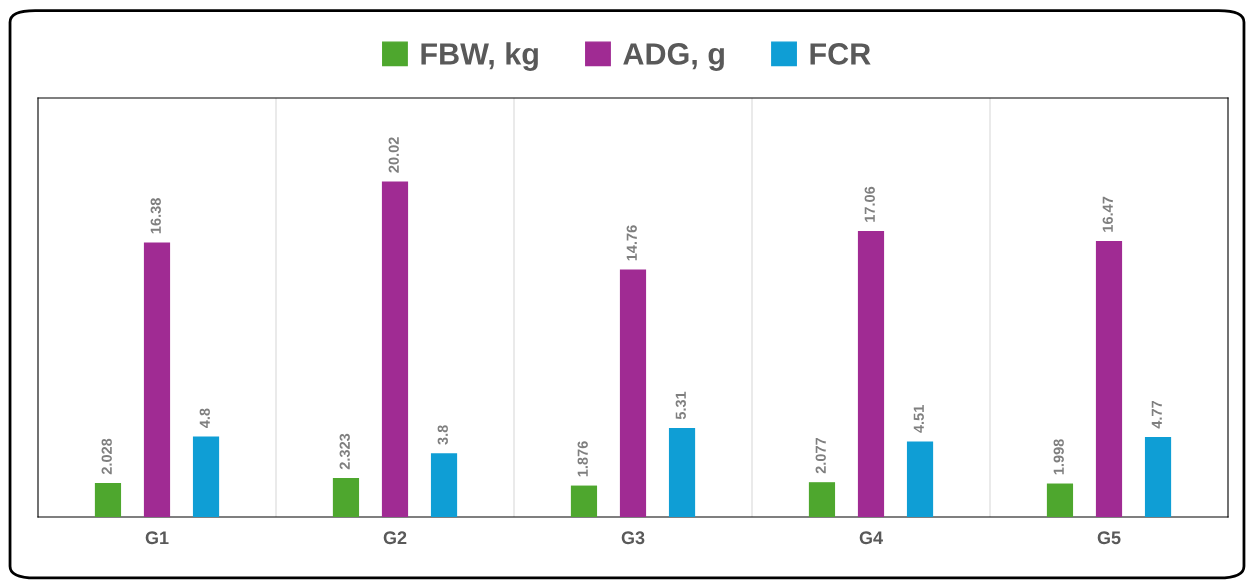 Image resolution: width=1254 pixels, height=585 pixels. I want to click on data-label: 16.38, so click(155, 216).